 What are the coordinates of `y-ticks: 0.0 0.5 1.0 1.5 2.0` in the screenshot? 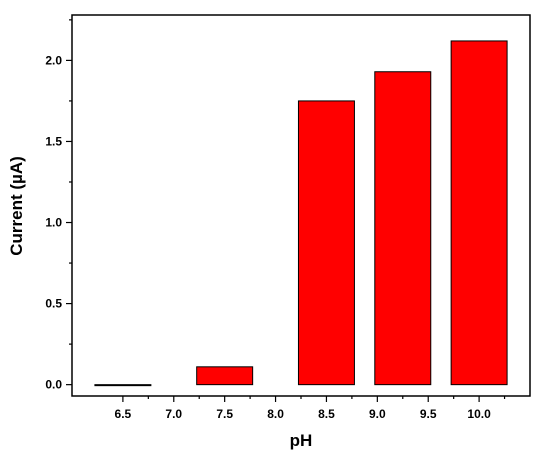 It's located at (58, 205).